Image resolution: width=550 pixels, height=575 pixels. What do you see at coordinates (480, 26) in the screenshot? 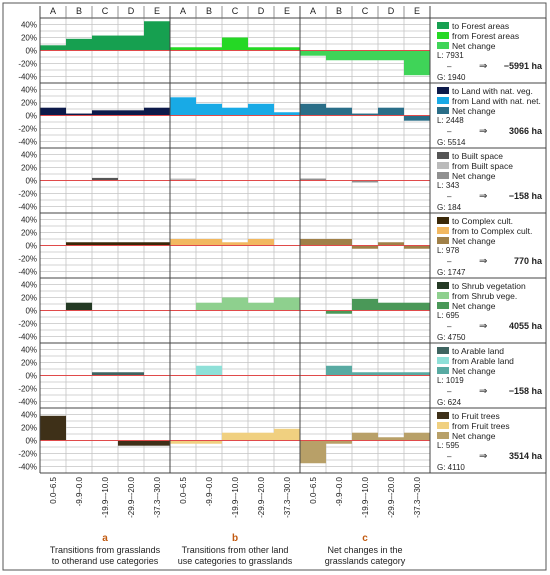
I see `legend-label: to Forest areas` at bounding box center [480, 26].